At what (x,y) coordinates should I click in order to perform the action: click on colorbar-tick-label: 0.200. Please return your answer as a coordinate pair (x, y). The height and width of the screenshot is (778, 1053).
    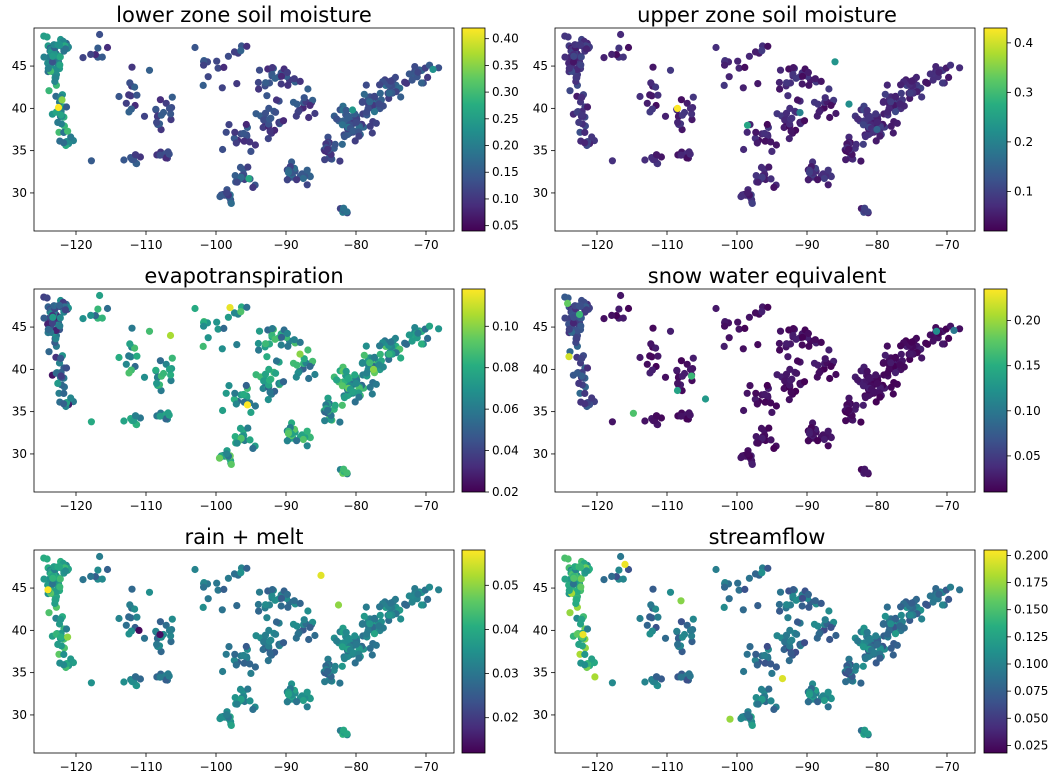
    Looking at the image, I should click on (1031, 555).